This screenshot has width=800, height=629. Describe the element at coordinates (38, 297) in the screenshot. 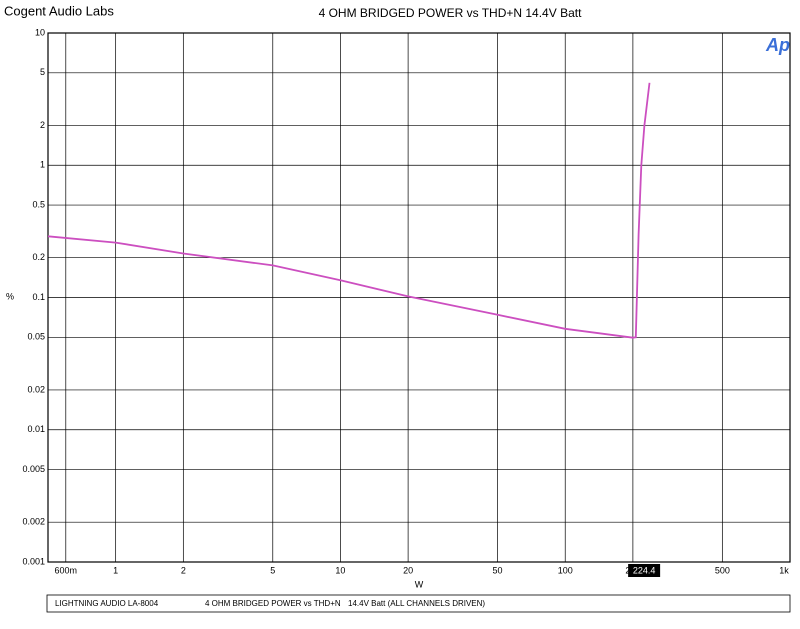

I see `y-tick-label: 0.1` at that location.